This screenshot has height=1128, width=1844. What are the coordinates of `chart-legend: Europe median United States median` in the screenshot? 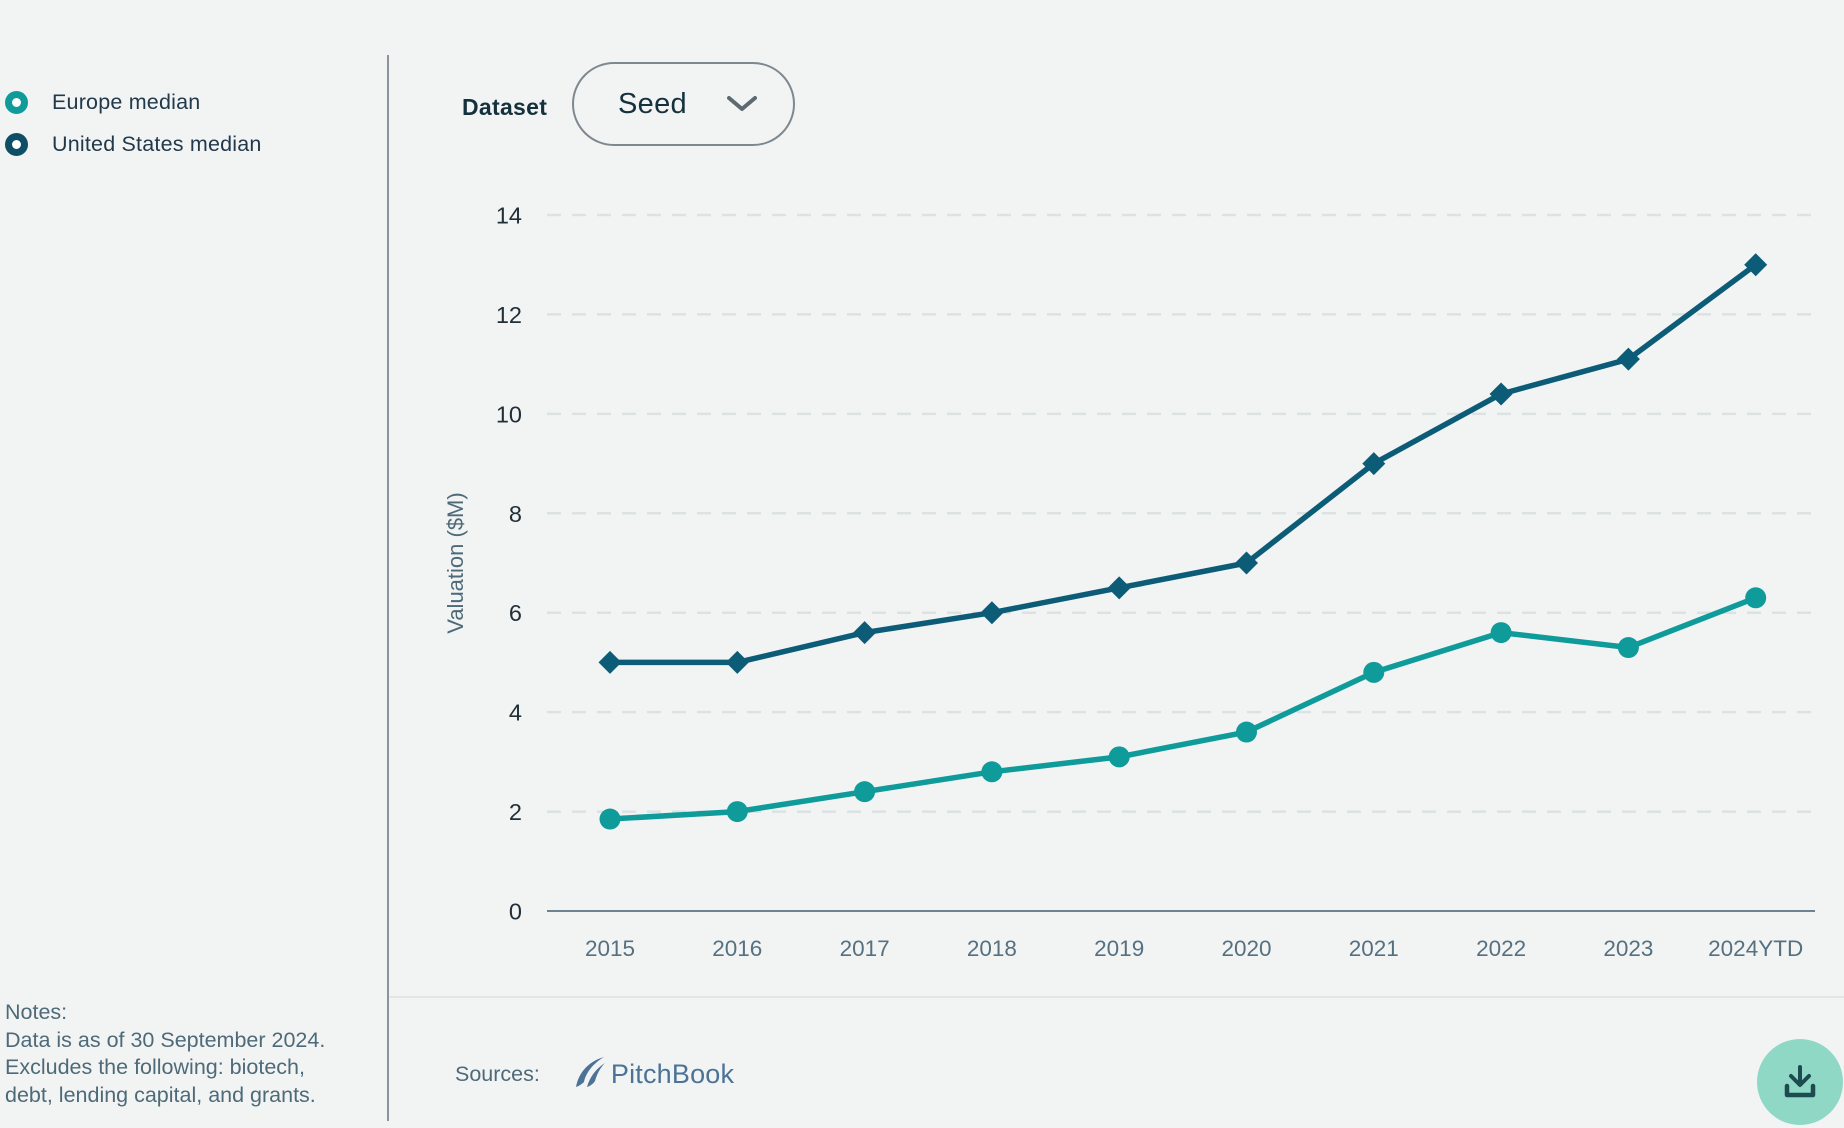 It's located at (133, 132).